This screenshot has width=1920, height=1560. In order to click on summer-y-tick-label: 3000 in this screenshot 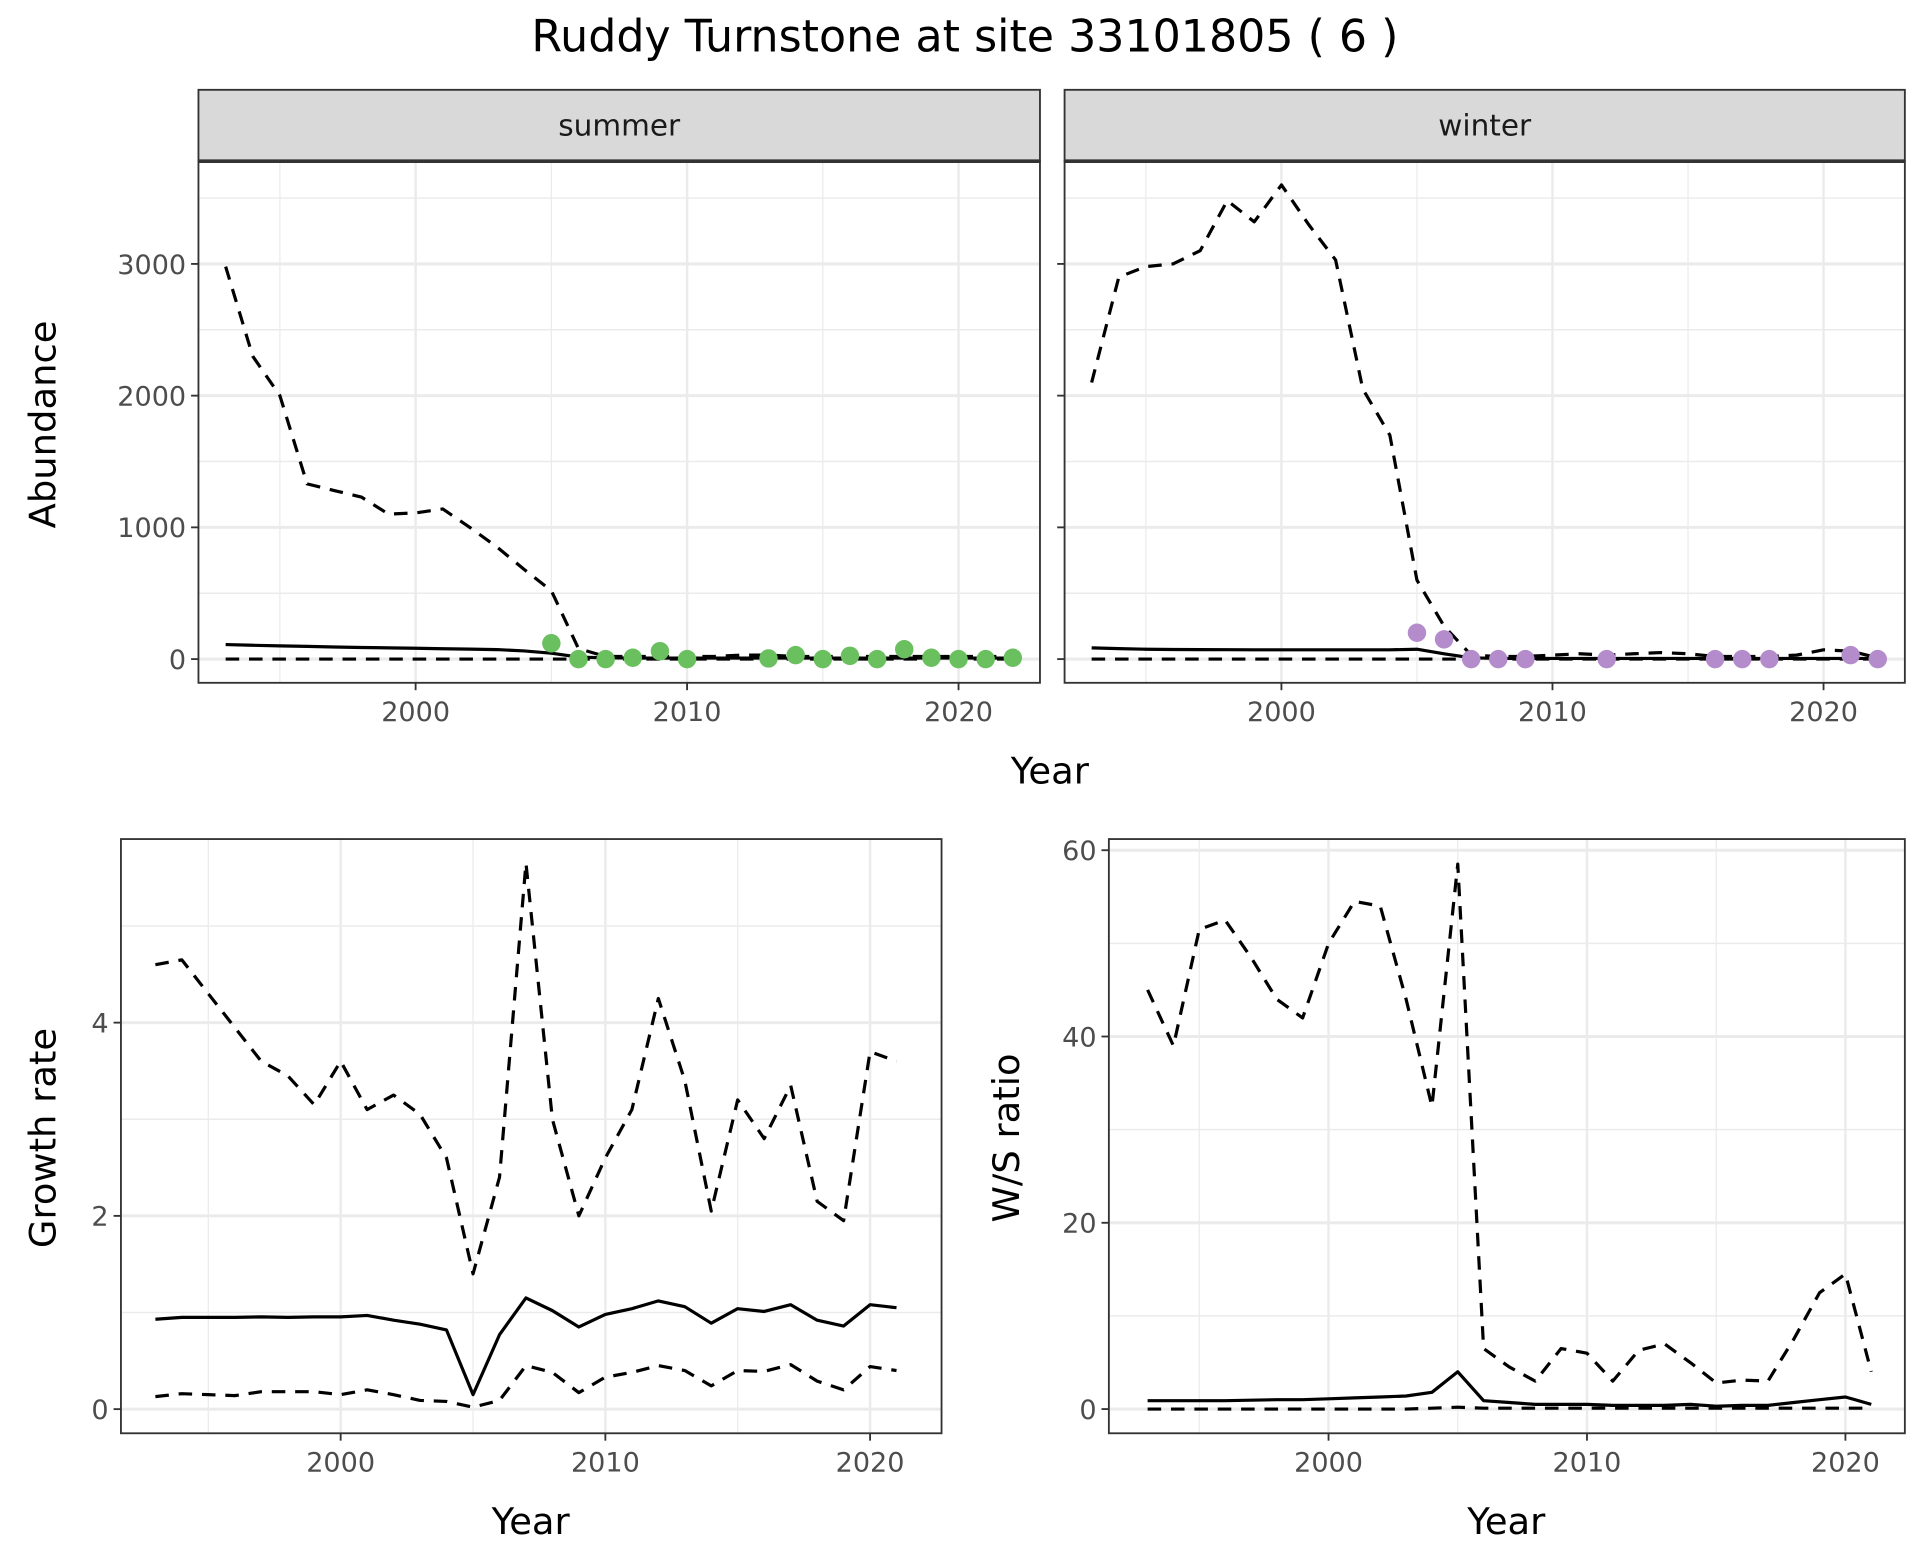, I will do `click(151, 265)`.